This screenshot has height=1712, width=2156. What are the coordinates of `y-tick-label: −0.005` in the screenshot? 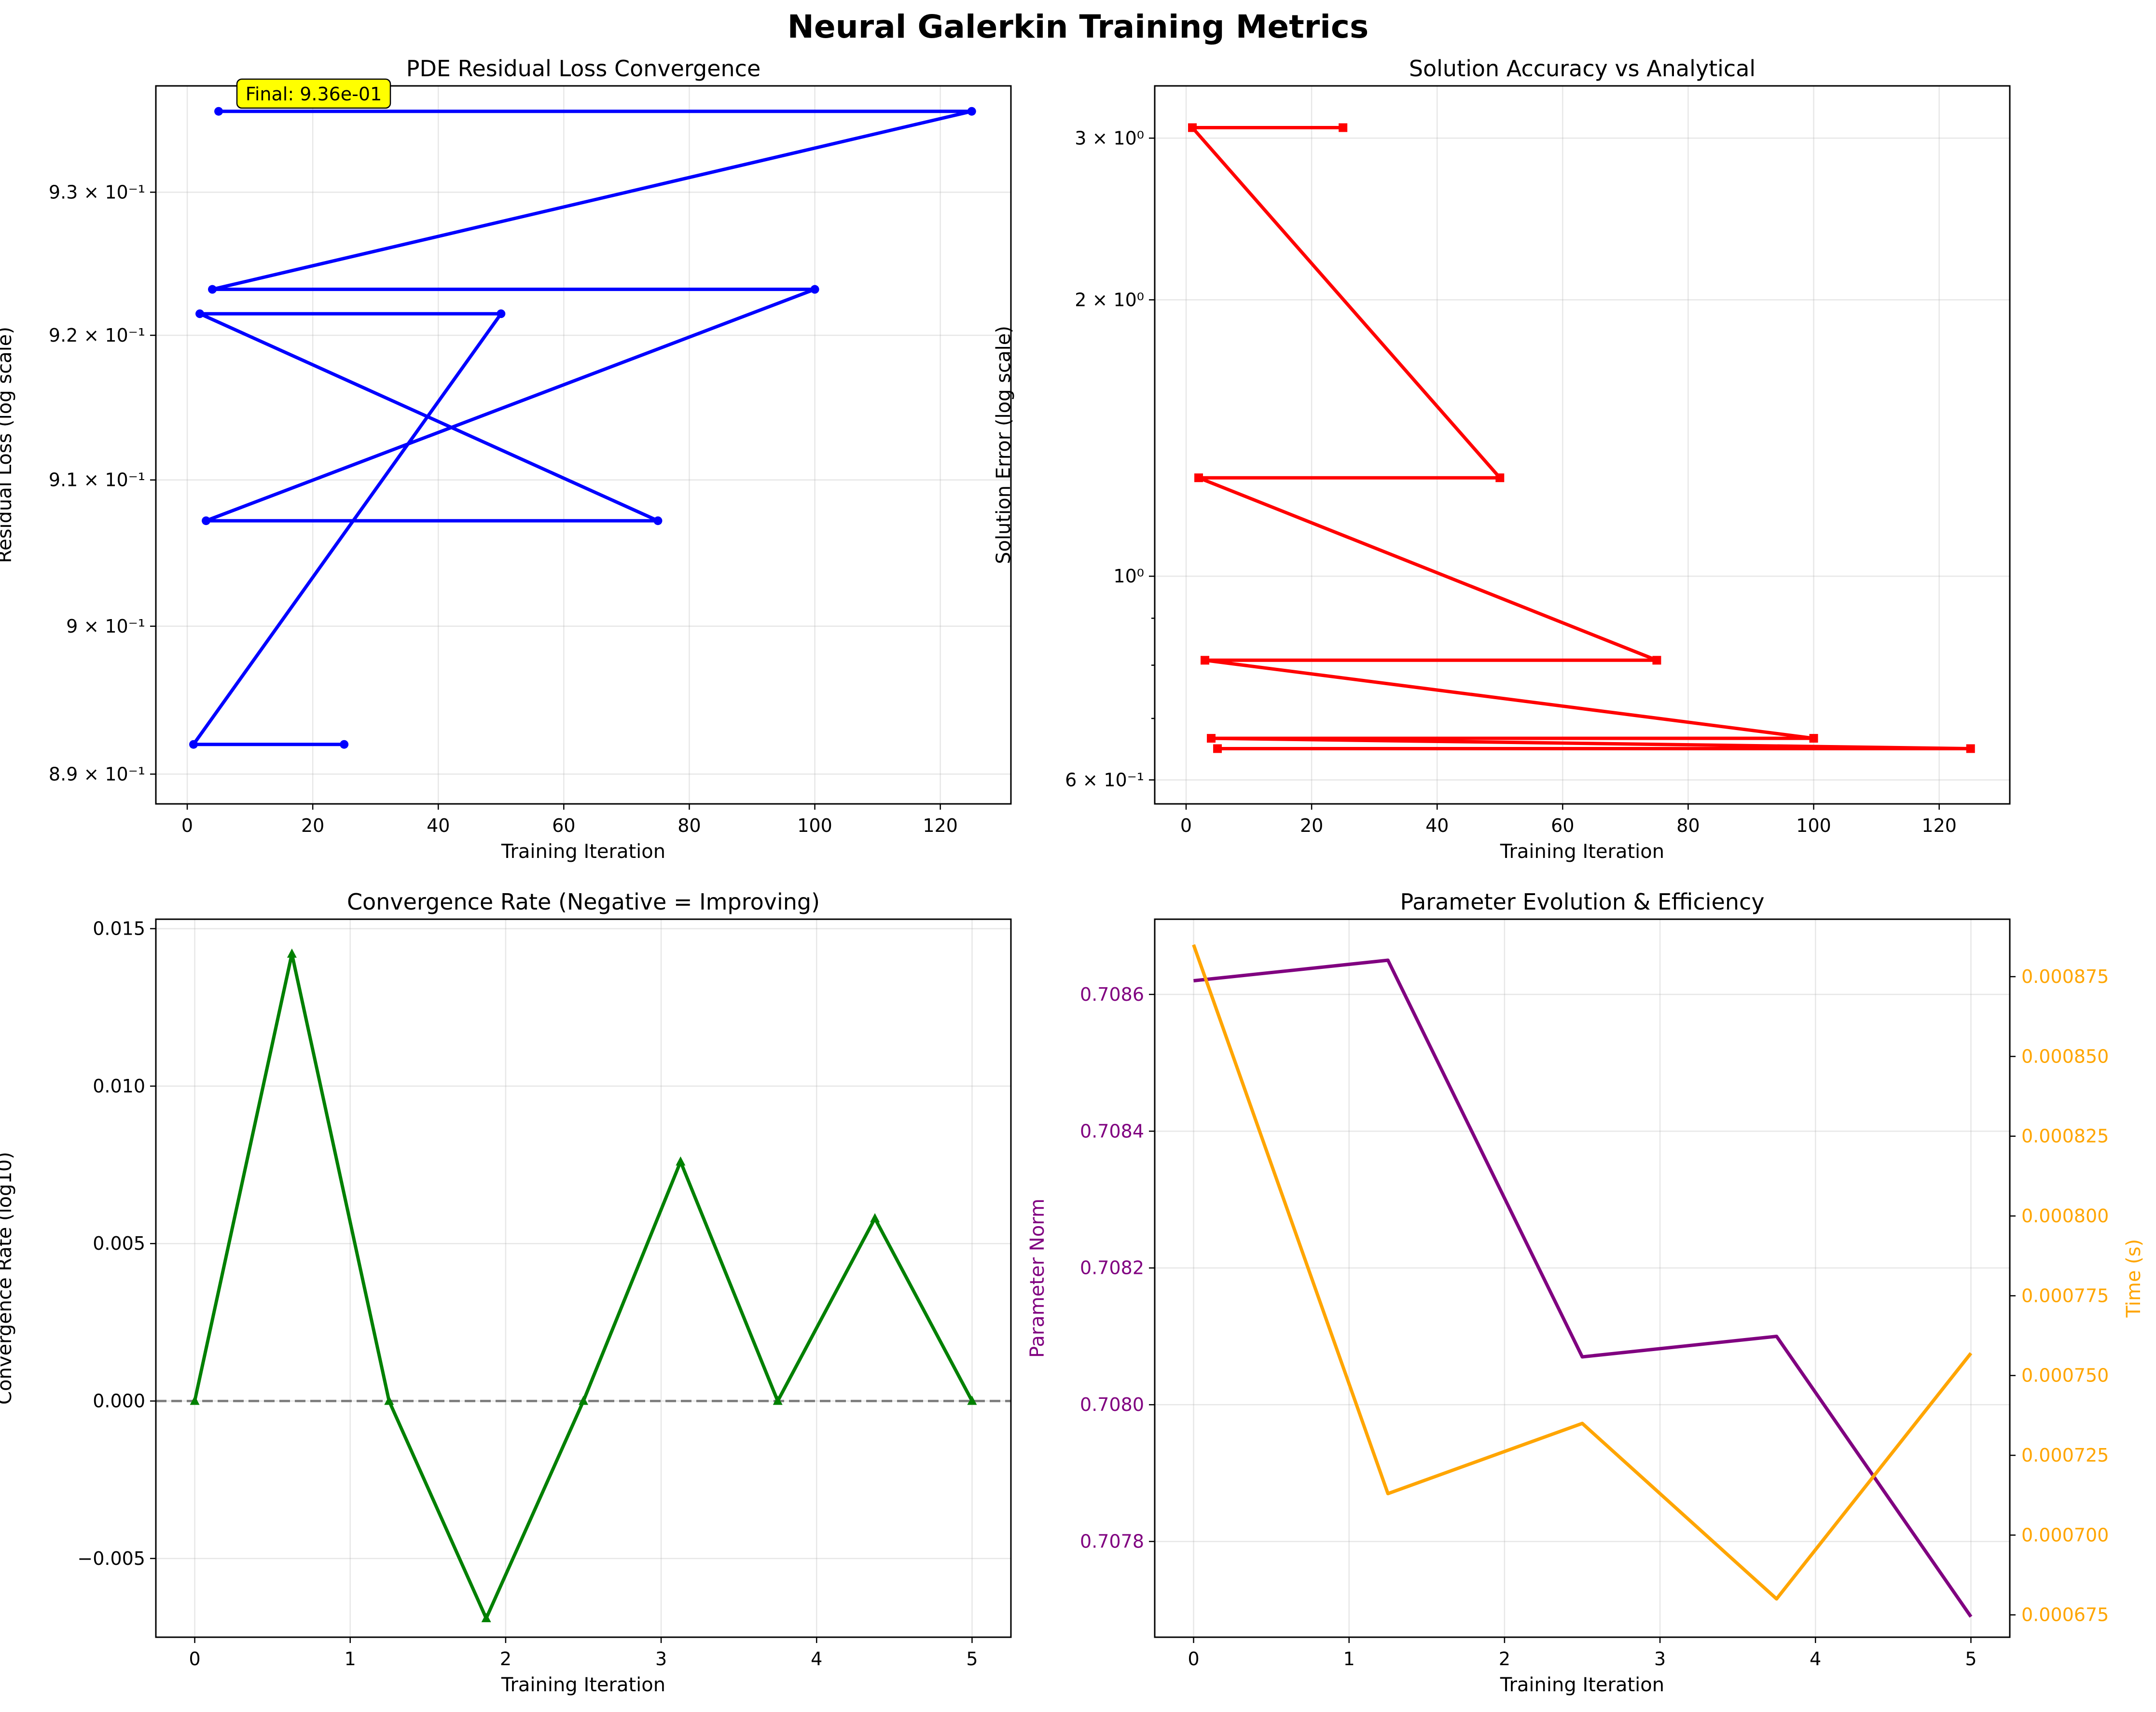 It's located at (111, 1558).